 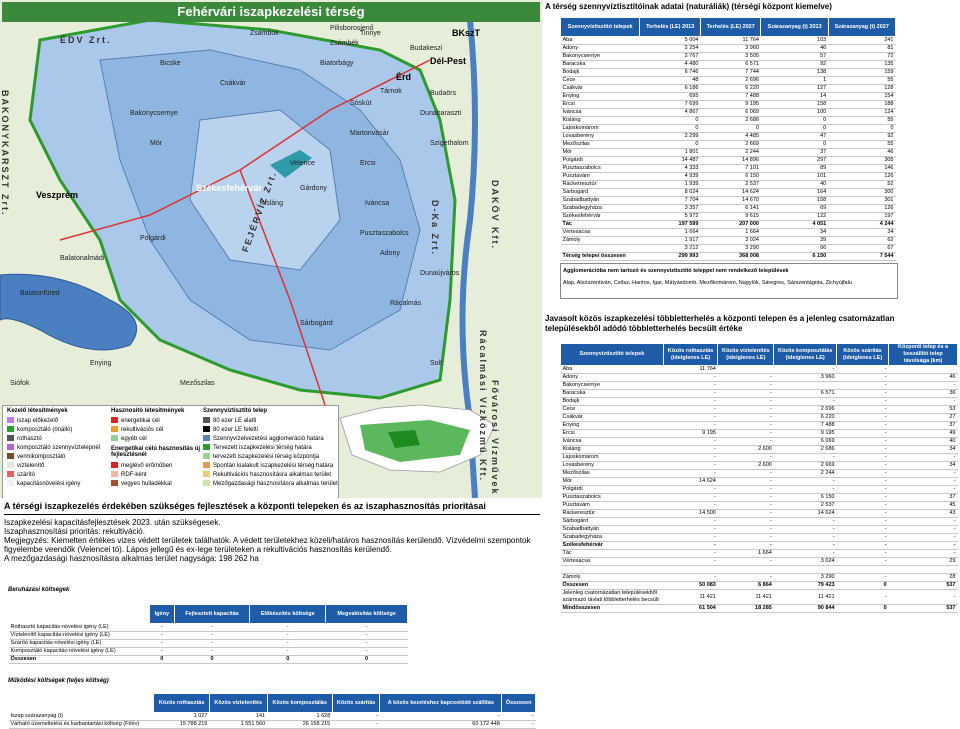 I want to click on table-cell: 368 008, so click(x=730, y=256).